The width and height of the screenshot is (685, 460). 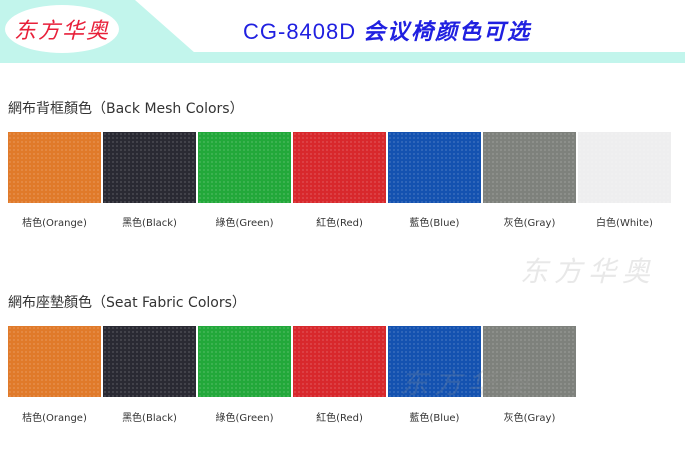 What do you see at coordinates (127, 303) in the screenshot?
I see `seat-fabric-title: 網布座墊顏色（Seat Fabric Colors）` at bounding box center [127, 303].